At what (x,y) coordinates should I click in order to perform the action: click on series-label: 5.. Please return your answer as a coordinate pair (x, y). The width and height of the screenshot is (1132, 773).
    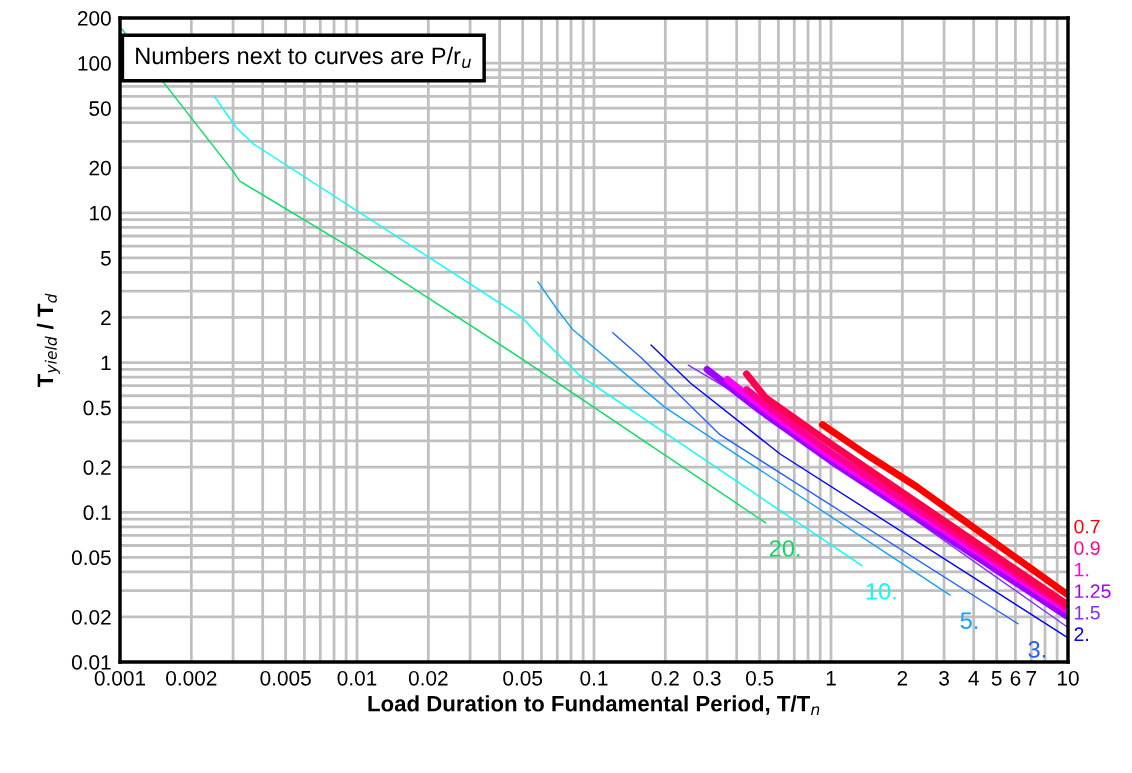
    Looking at the image, I should click on (969, 621).